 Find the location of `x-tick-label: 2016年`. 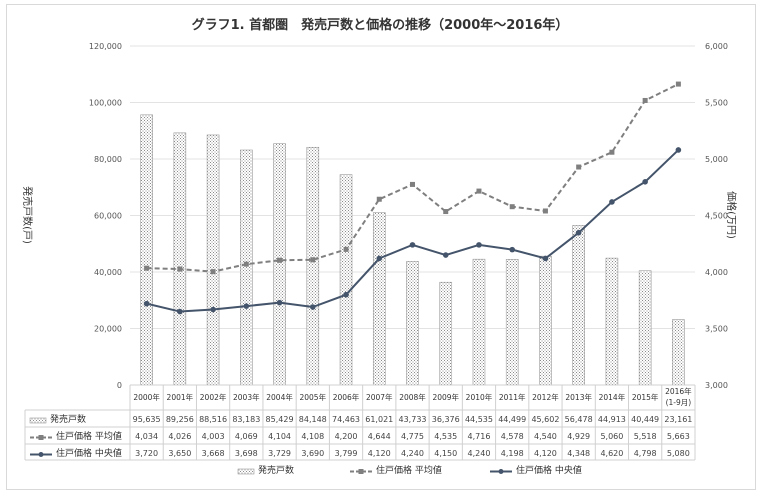

x-tick-label: 2016年 is located at coordinates (678, 391).